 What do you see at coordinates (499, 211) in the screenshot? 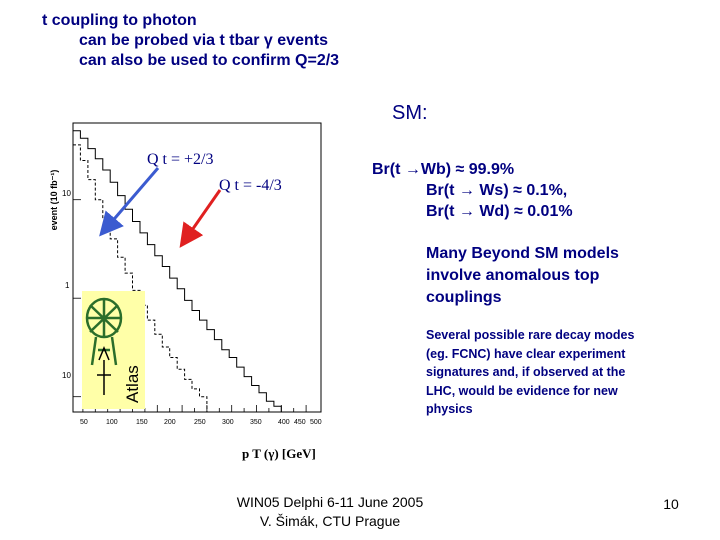
I see `br-wd: Br(t → Wd) ≈ 0.01%` at bounding box center [499, 211].